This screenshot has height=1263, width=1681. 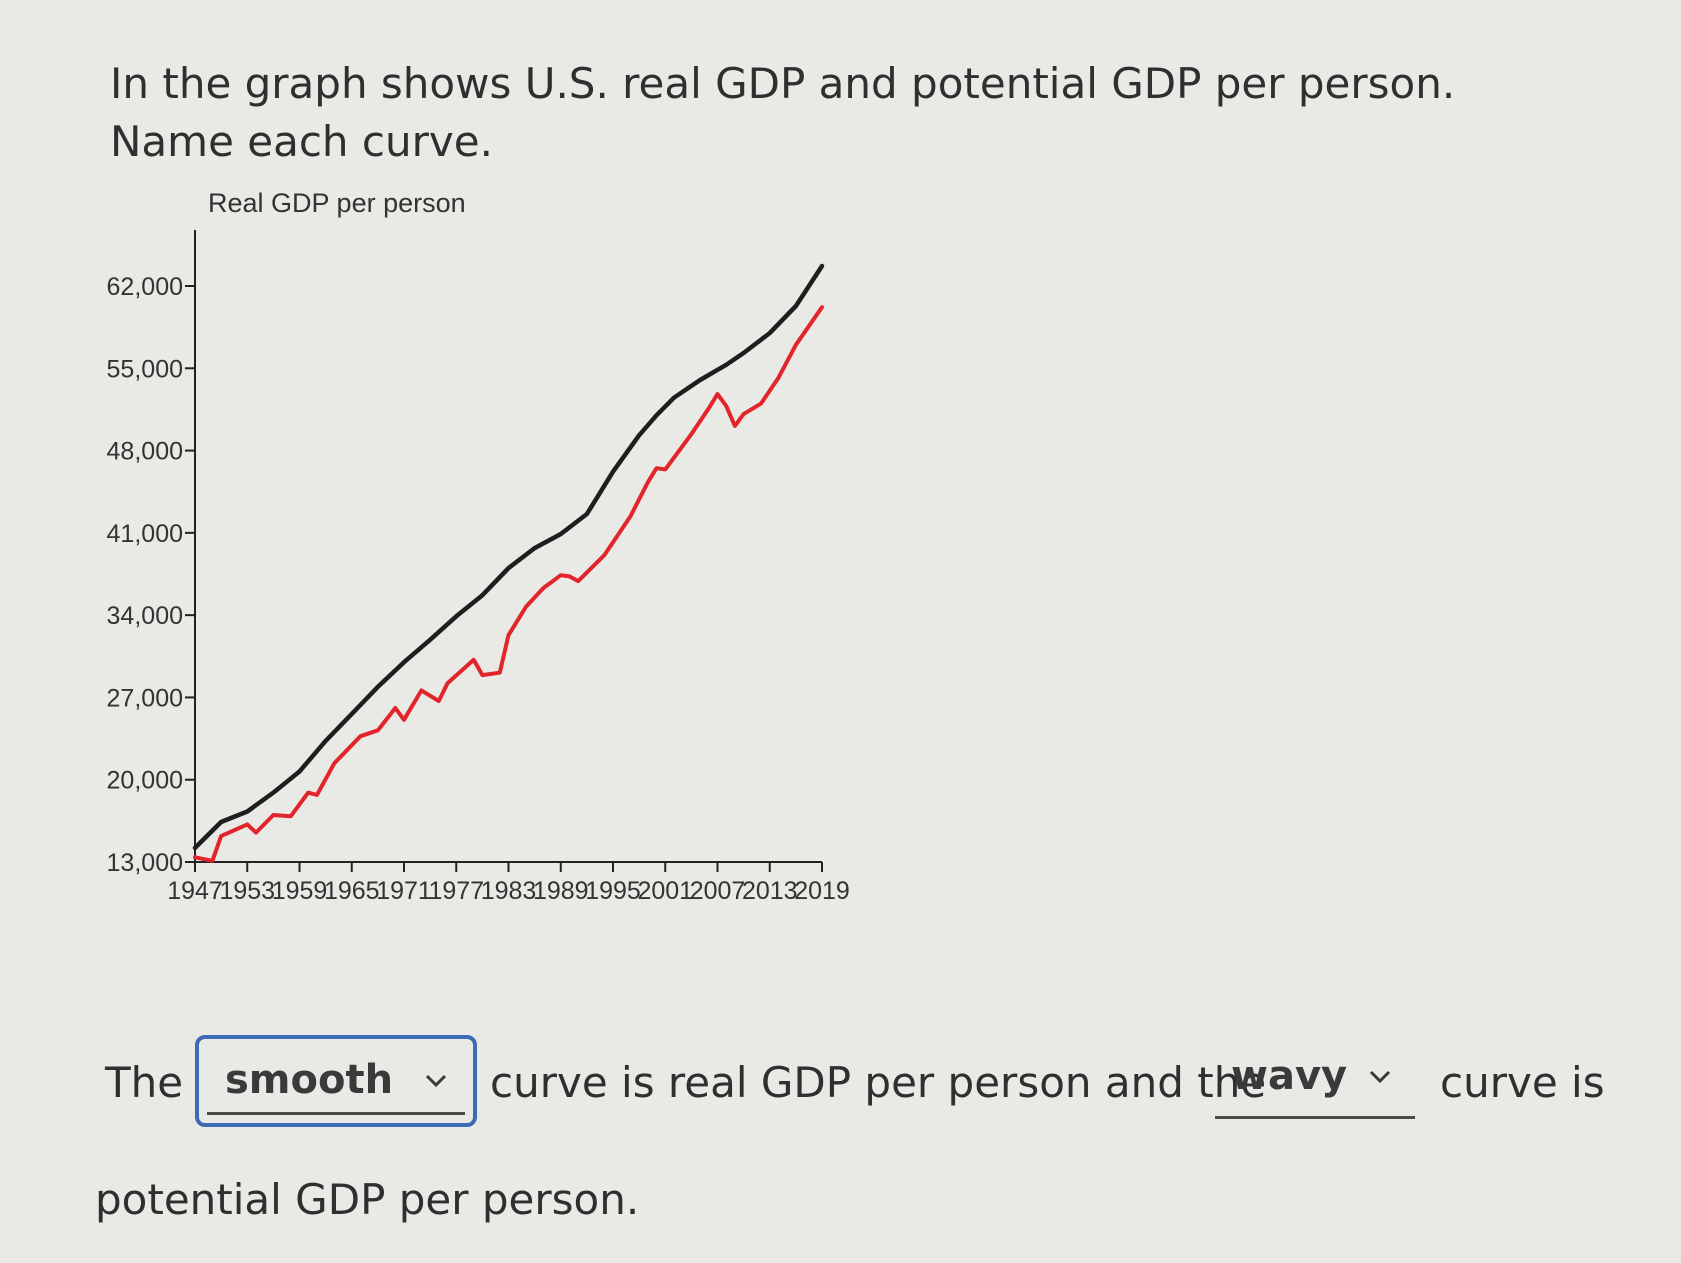 I want to click on x-tick-label: 1995, so click(x=613, y=891).